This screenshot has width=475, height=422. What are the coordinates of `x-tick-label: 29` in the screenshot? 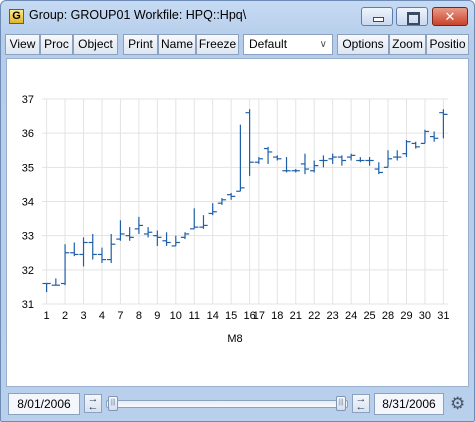 It's located at (406, 316).